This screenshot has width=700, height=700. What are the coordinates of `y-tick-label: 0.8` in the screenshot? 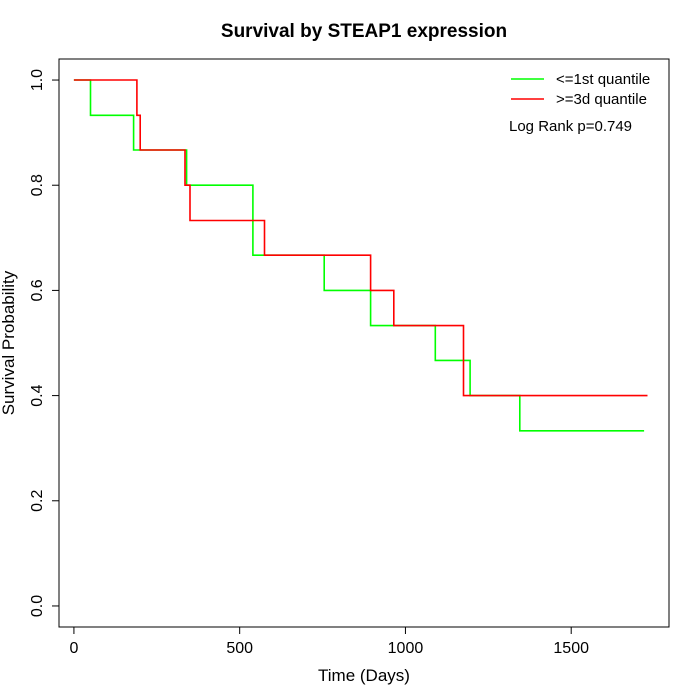 It's located at (37, 185).